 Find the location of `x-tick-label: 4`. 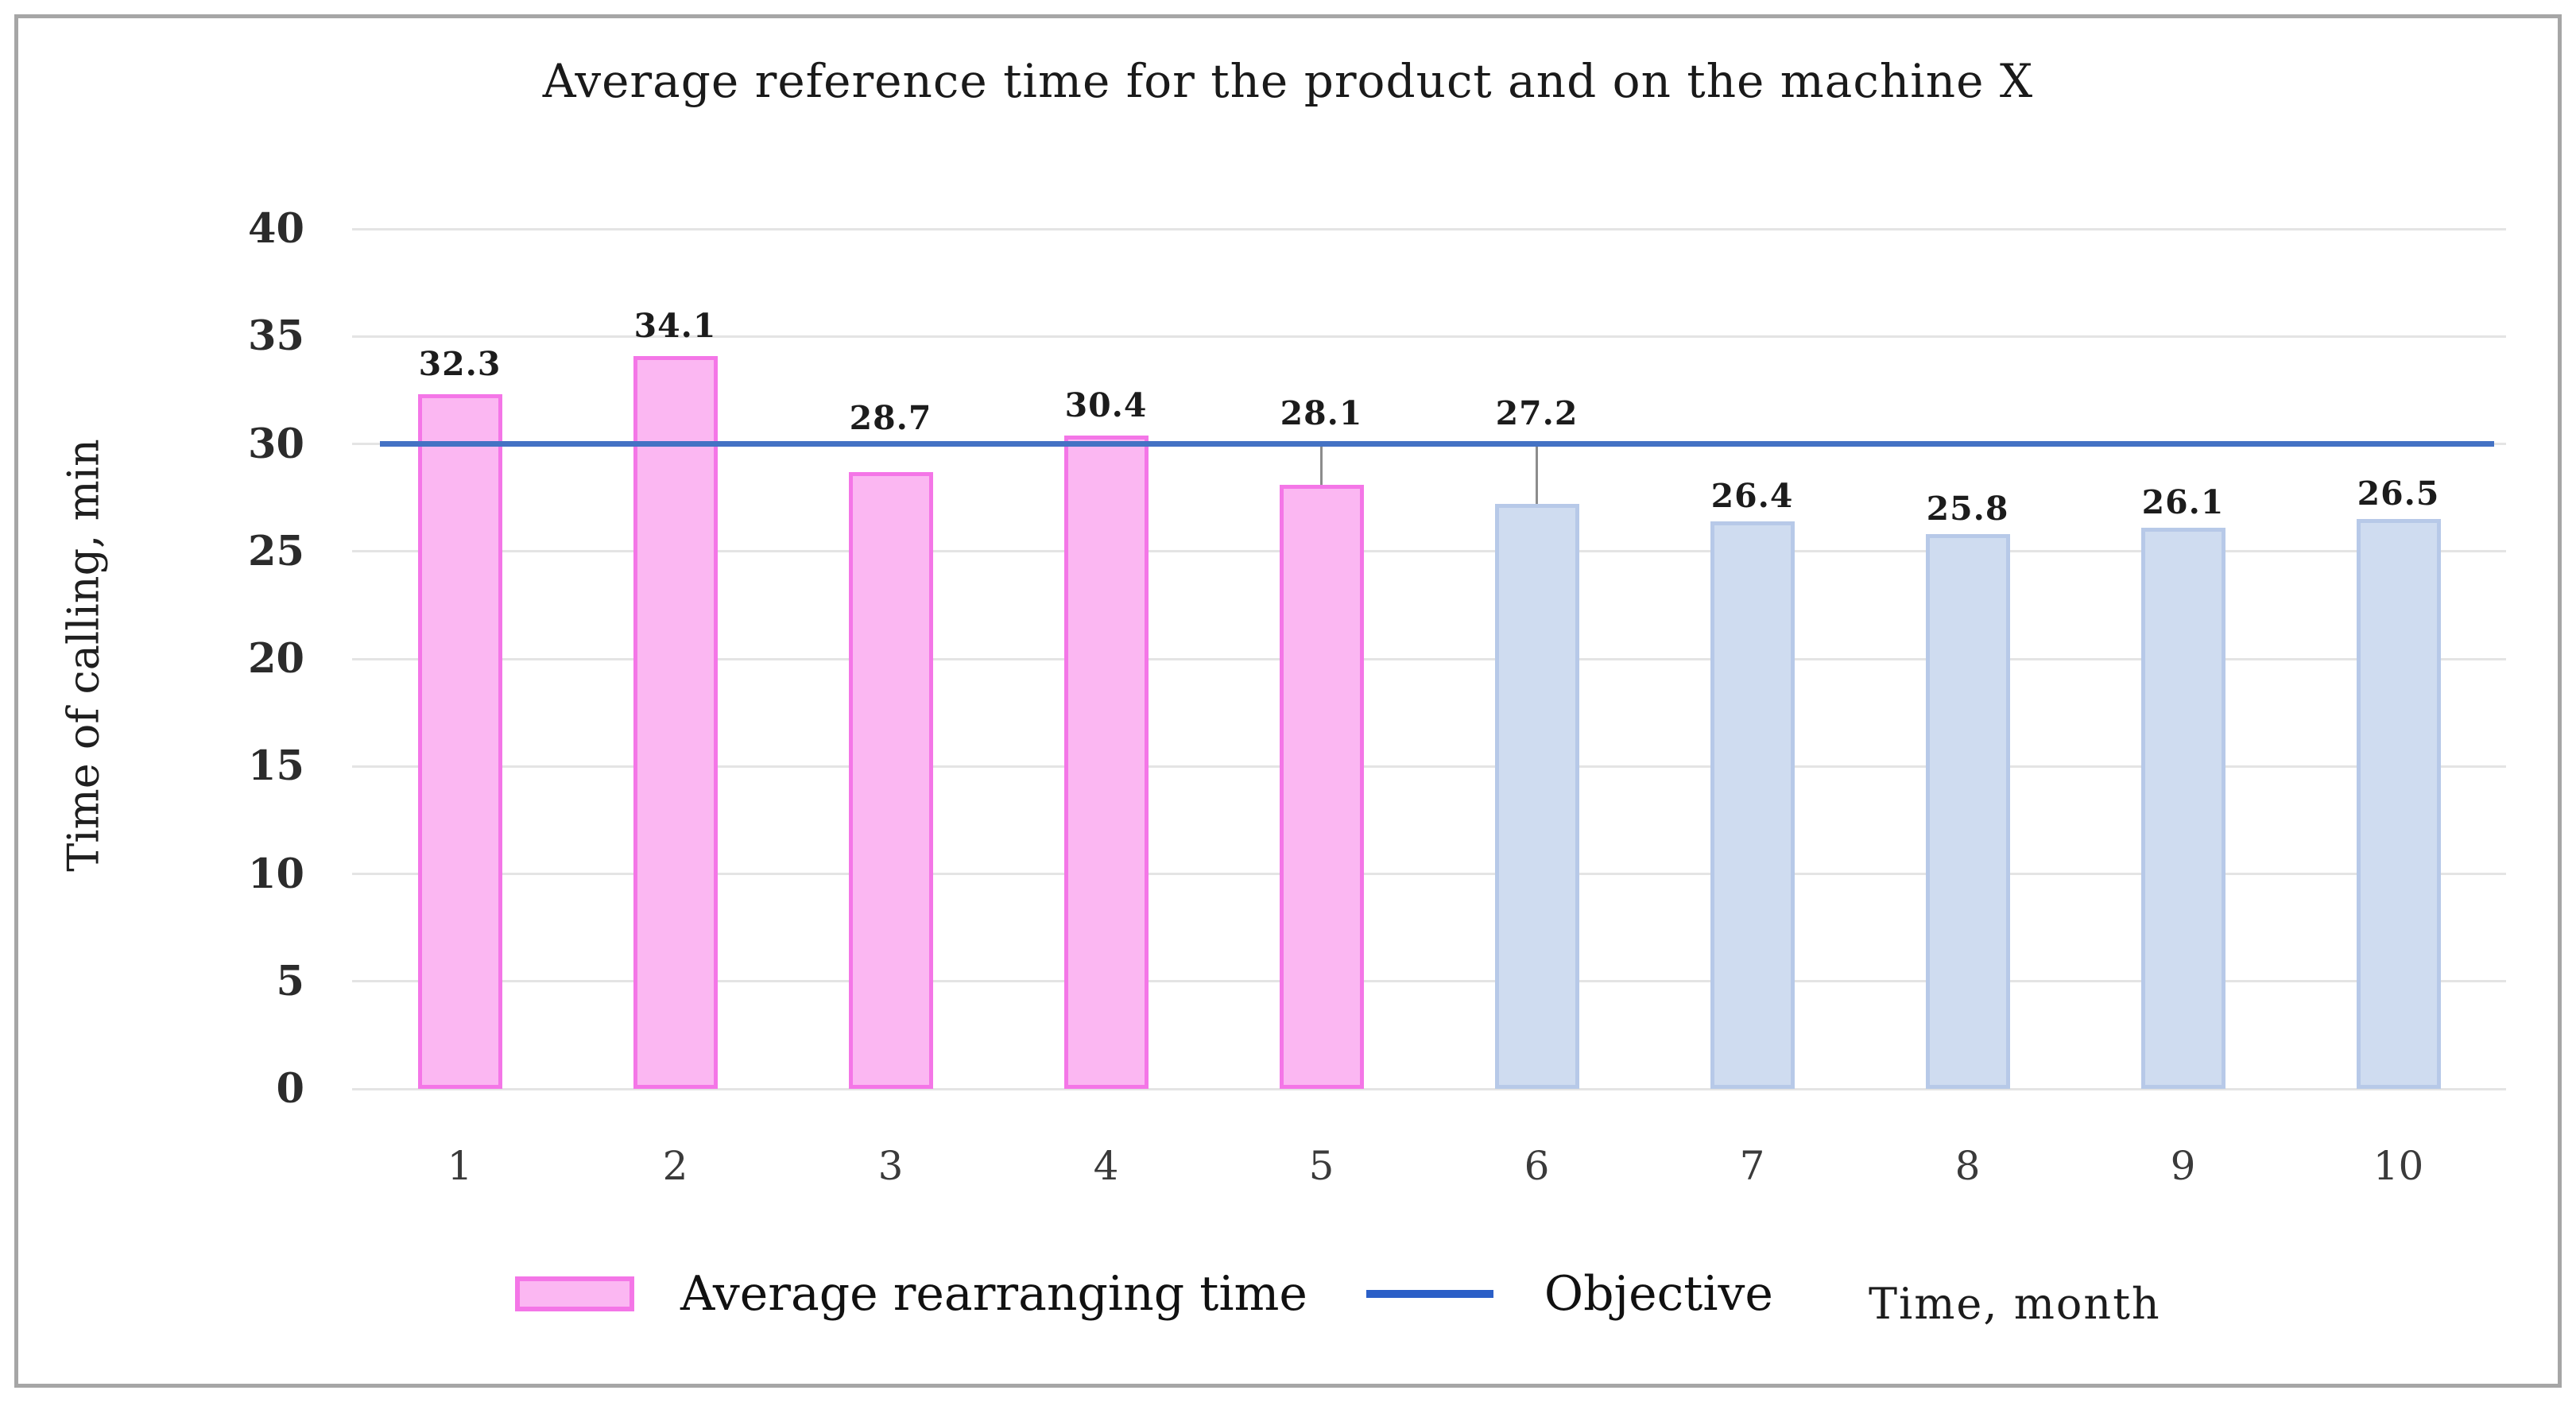

x-tick-label: 4 is located at coordinates (1106, 1166).